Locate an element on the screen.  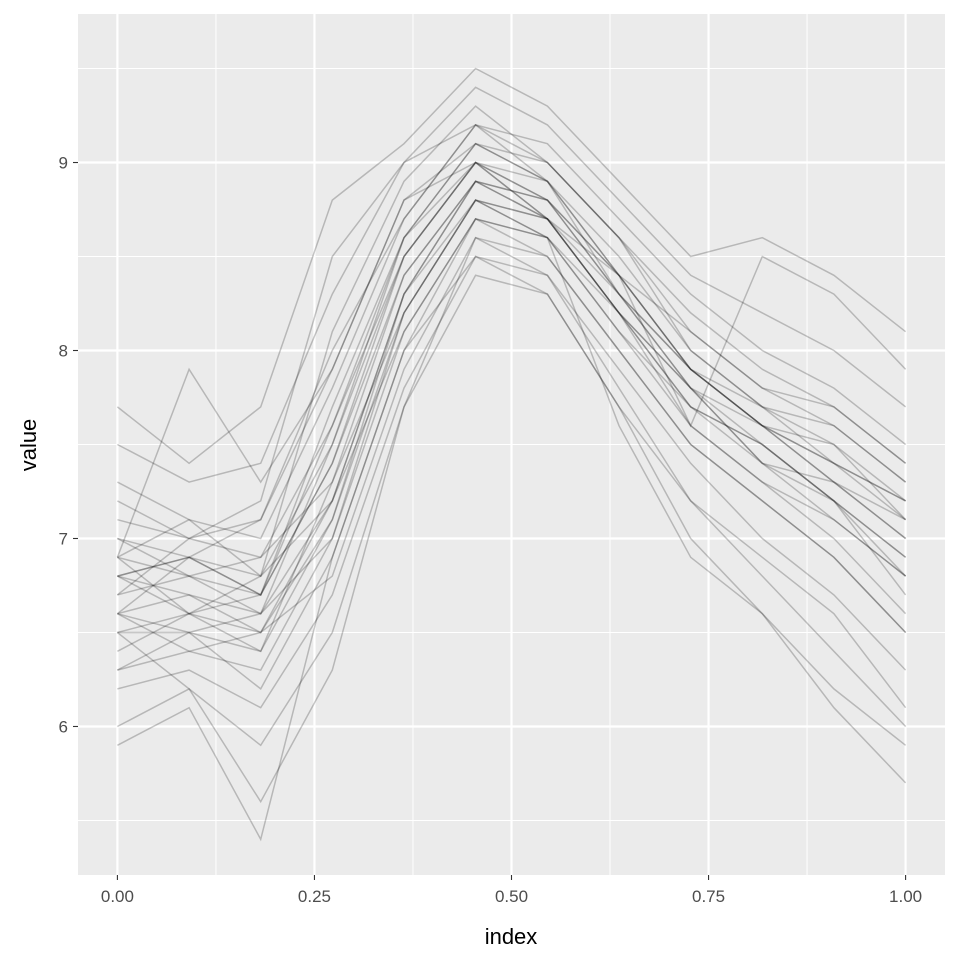
x-tick-label: 0.75 is located at coordinates (708, 896).